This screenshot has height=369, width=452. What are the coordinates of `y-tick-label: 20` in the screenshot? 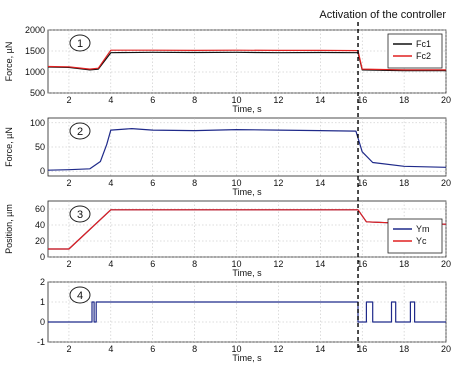 It's located at (40, 241).